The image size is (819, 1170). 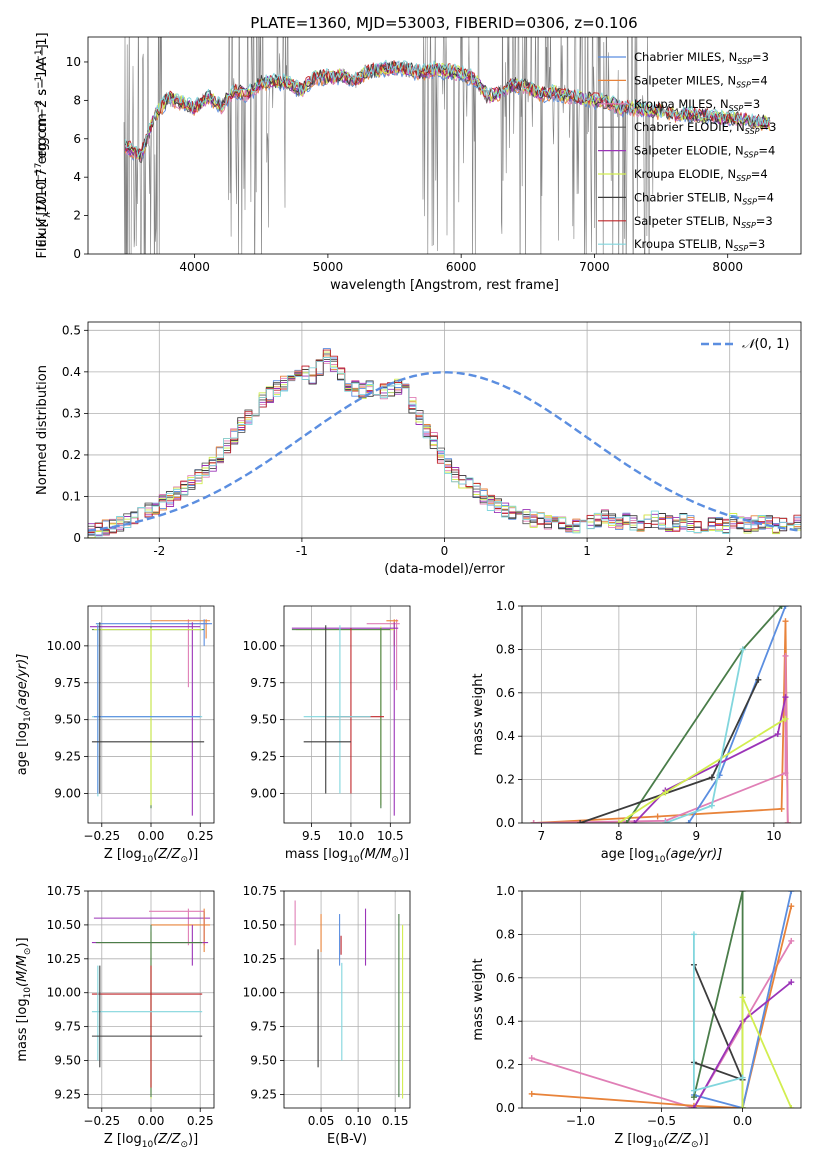 What do you see at coordinates (742, 1121) in the screenshot?
I see `mass-weight-vs-metallicity-xtick-label: 0.0` at bounding box center [742, 1121].